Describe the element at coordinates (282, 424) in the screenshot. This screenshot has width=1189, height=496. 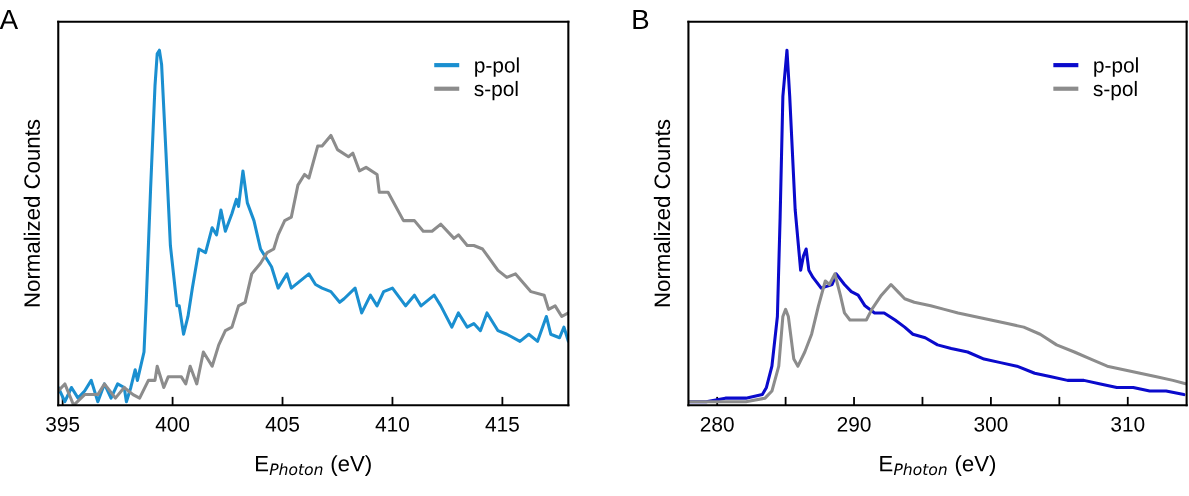
I see `x-tick-label: 405` at that location.